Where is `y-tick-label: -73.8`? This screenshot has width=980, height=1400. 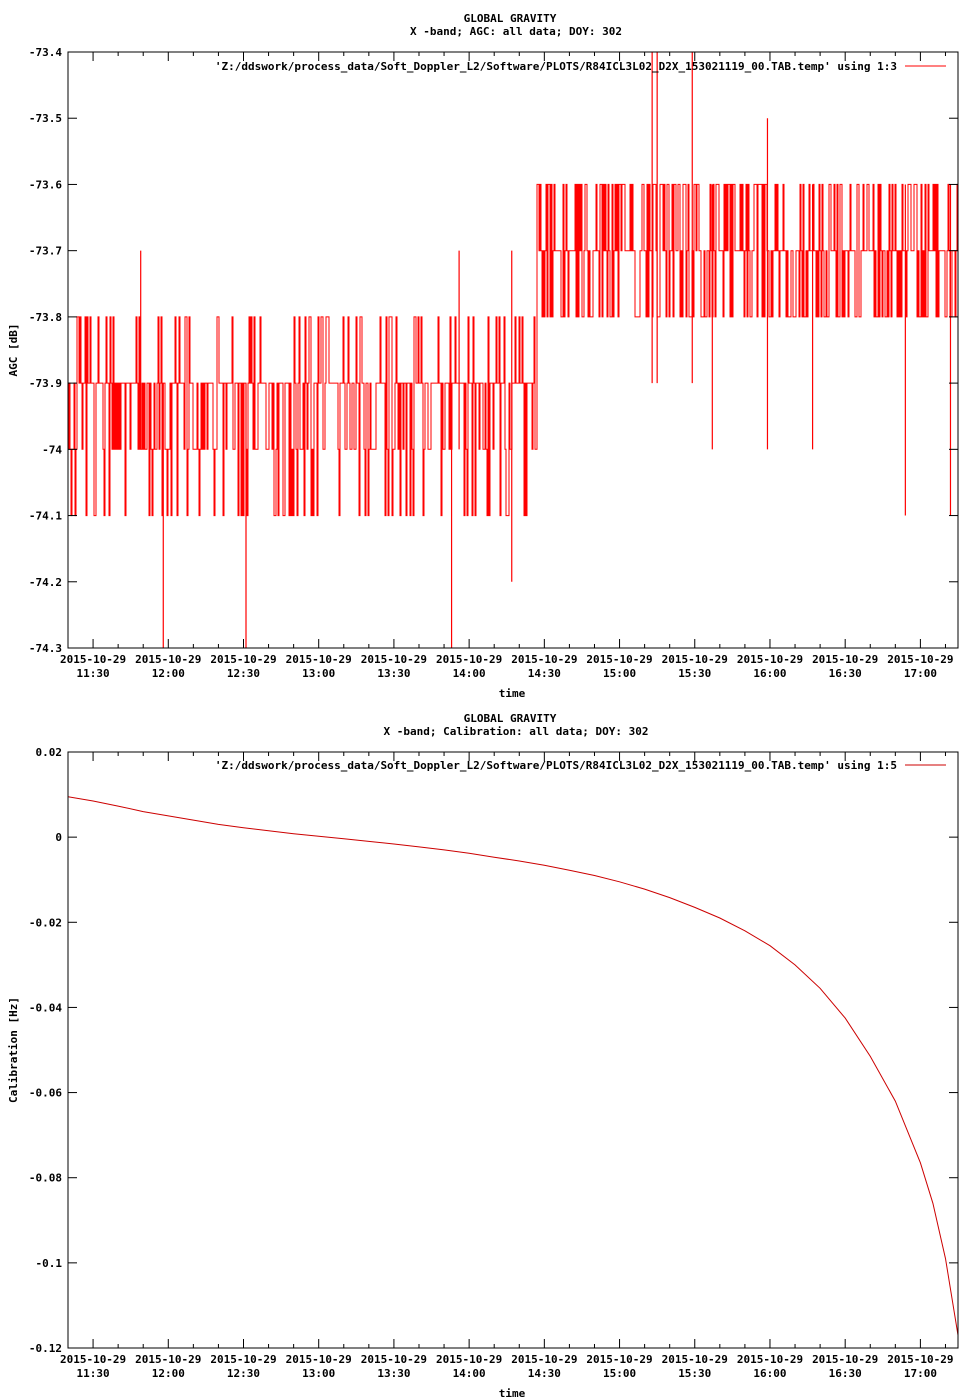 y-tick-label: -73.8 is located at coordinates (45, 317).